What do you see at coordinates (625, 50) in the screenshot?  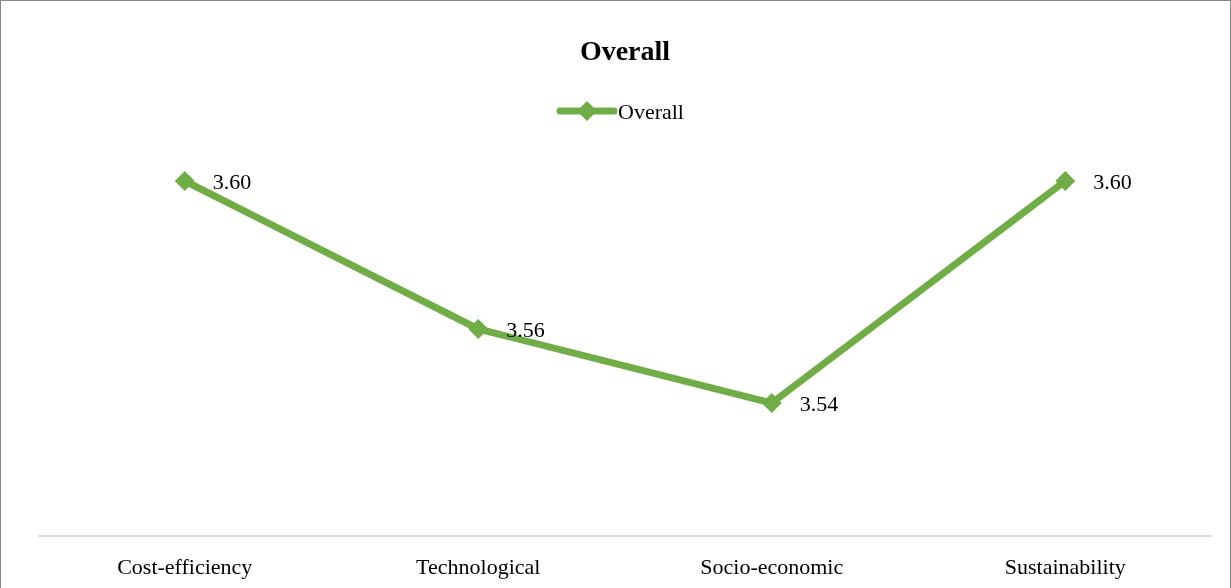 I see `chart-title: Overall` at bounding box center [625, 50].